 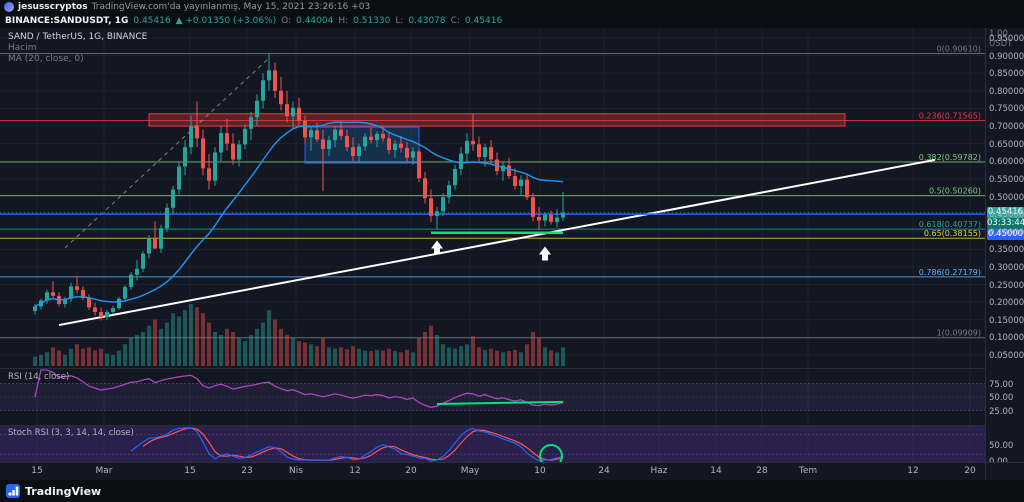 I want to click on time-axis-label: Haz, so click(x=659, y=471).